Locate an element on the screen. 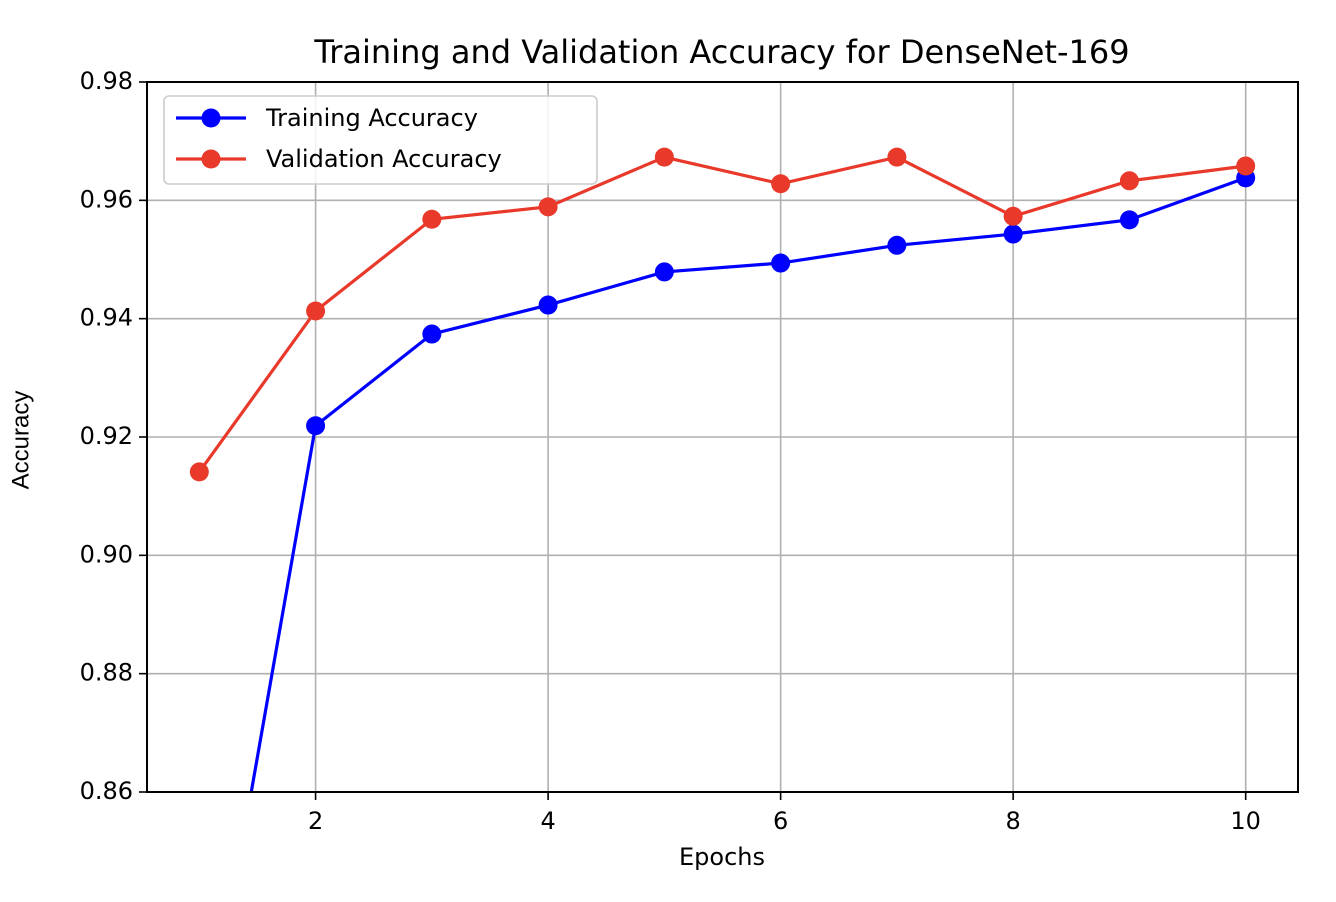  x-axis-label: Epochs is located at coordinates (722, 857).